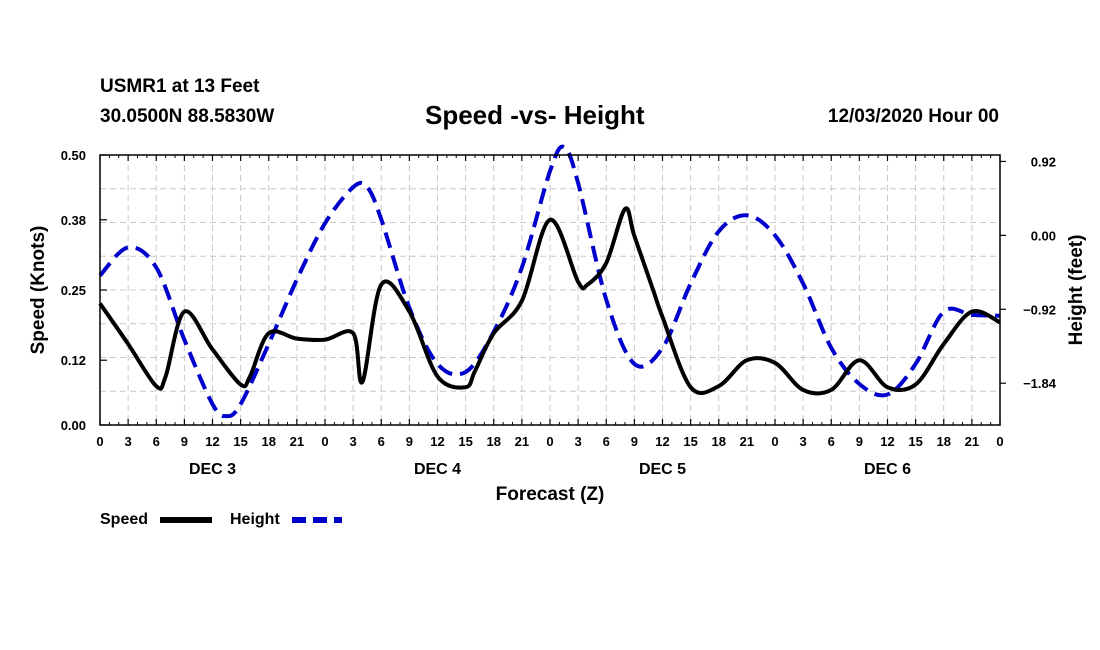 This screenshot has height=650, width=1100. What do you see at coordinates (1043, 235) in the screenshot?
I see `y2-tick-label: 0.00` at bounding box center [1043, 235].